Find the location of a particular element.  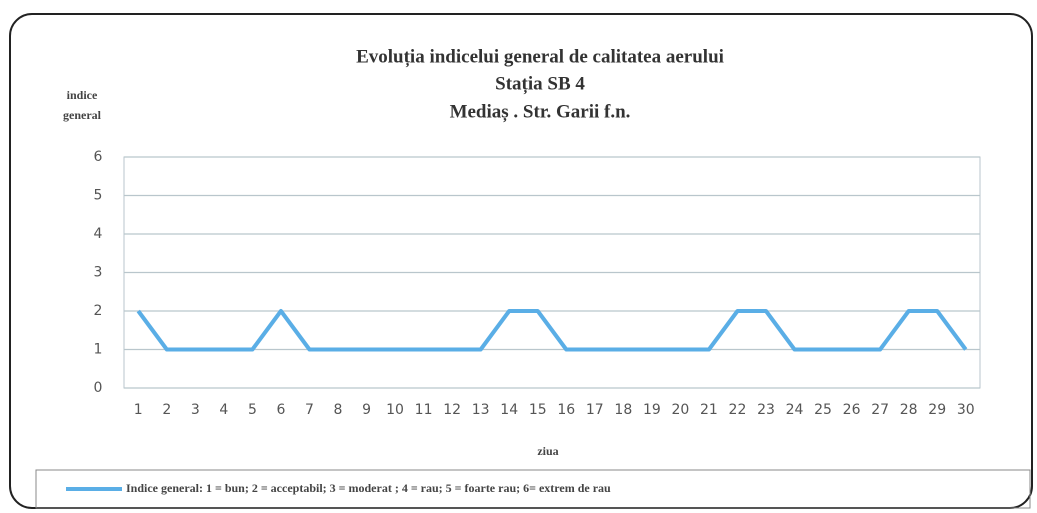

x-tick-label: 8 is located at coordinates (338, 410).